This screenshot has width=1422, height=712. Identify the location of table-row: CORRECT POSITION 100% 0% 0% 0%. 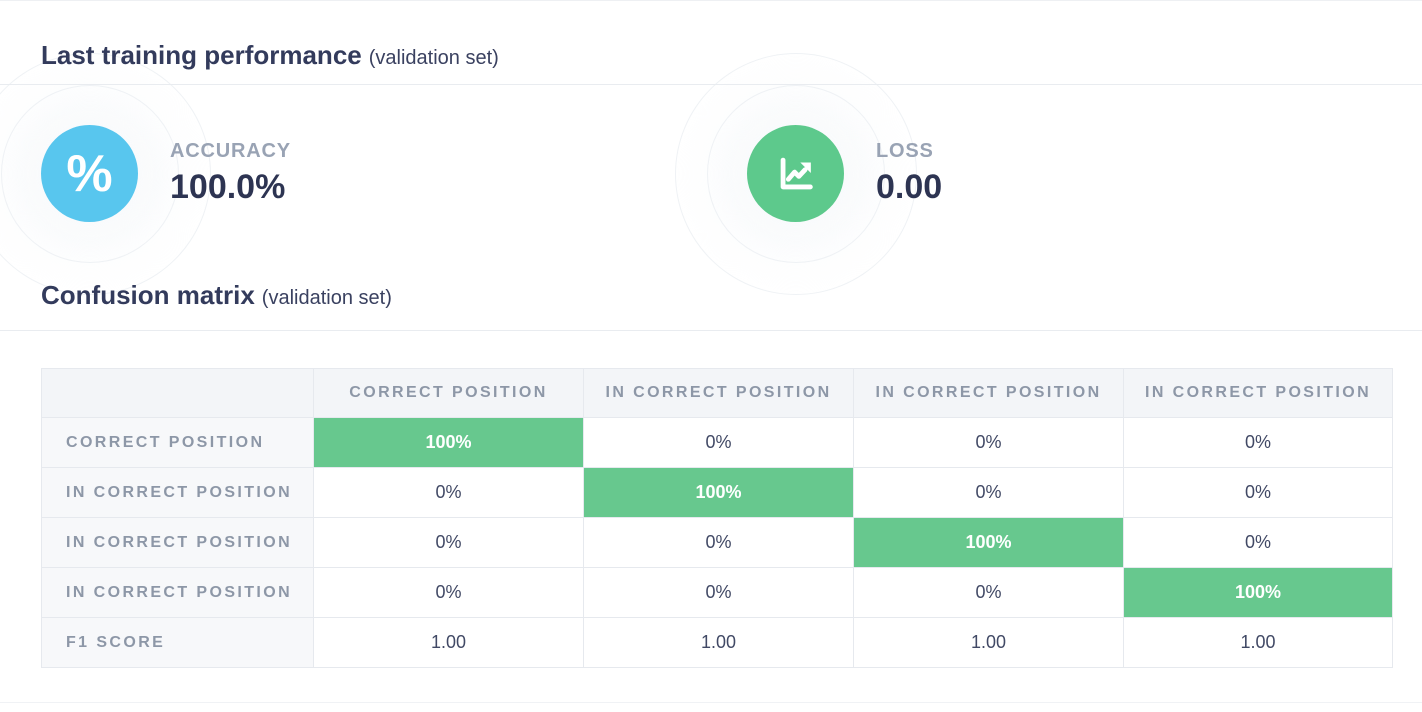
(717, 442).